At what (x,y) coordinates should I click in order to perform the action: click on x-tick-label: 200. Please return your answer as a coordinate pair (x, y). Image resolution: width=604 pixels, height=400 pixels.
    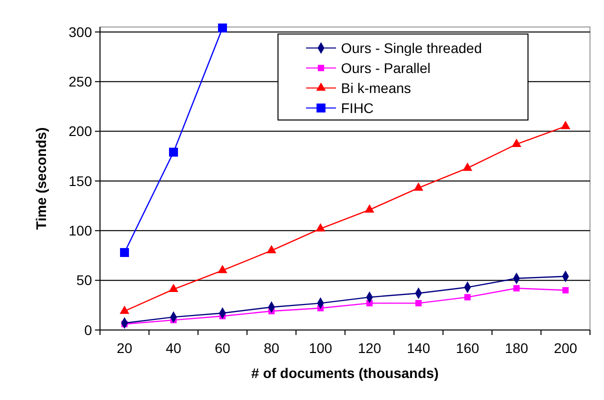
    Looking at the image, I should click on (566, 348).